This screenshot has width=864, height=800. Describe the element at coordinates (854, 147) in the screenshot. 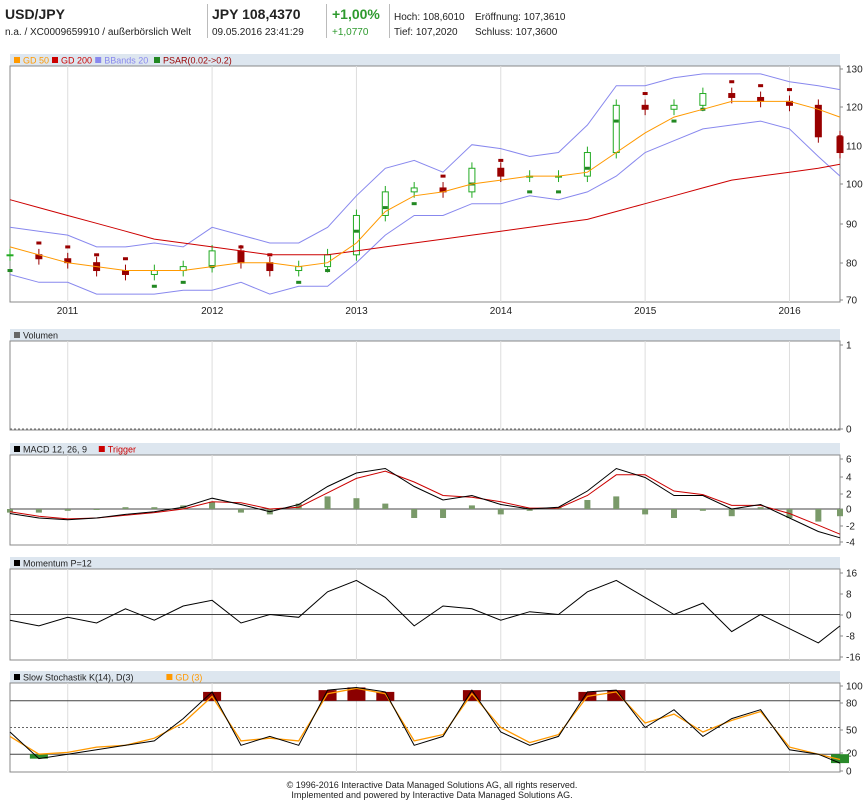

I see `y-tick-label: 110` at that location.